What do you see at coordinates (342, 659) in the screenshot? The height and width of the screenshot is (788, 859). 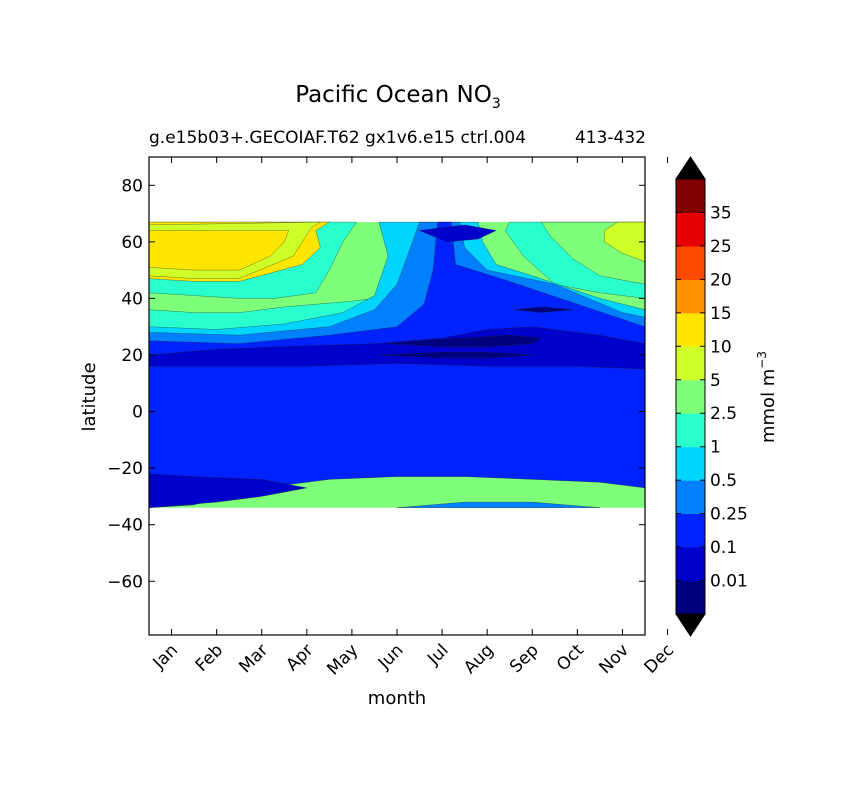 I see `x-tick-label-may: May` at bounding box center [342, 659].